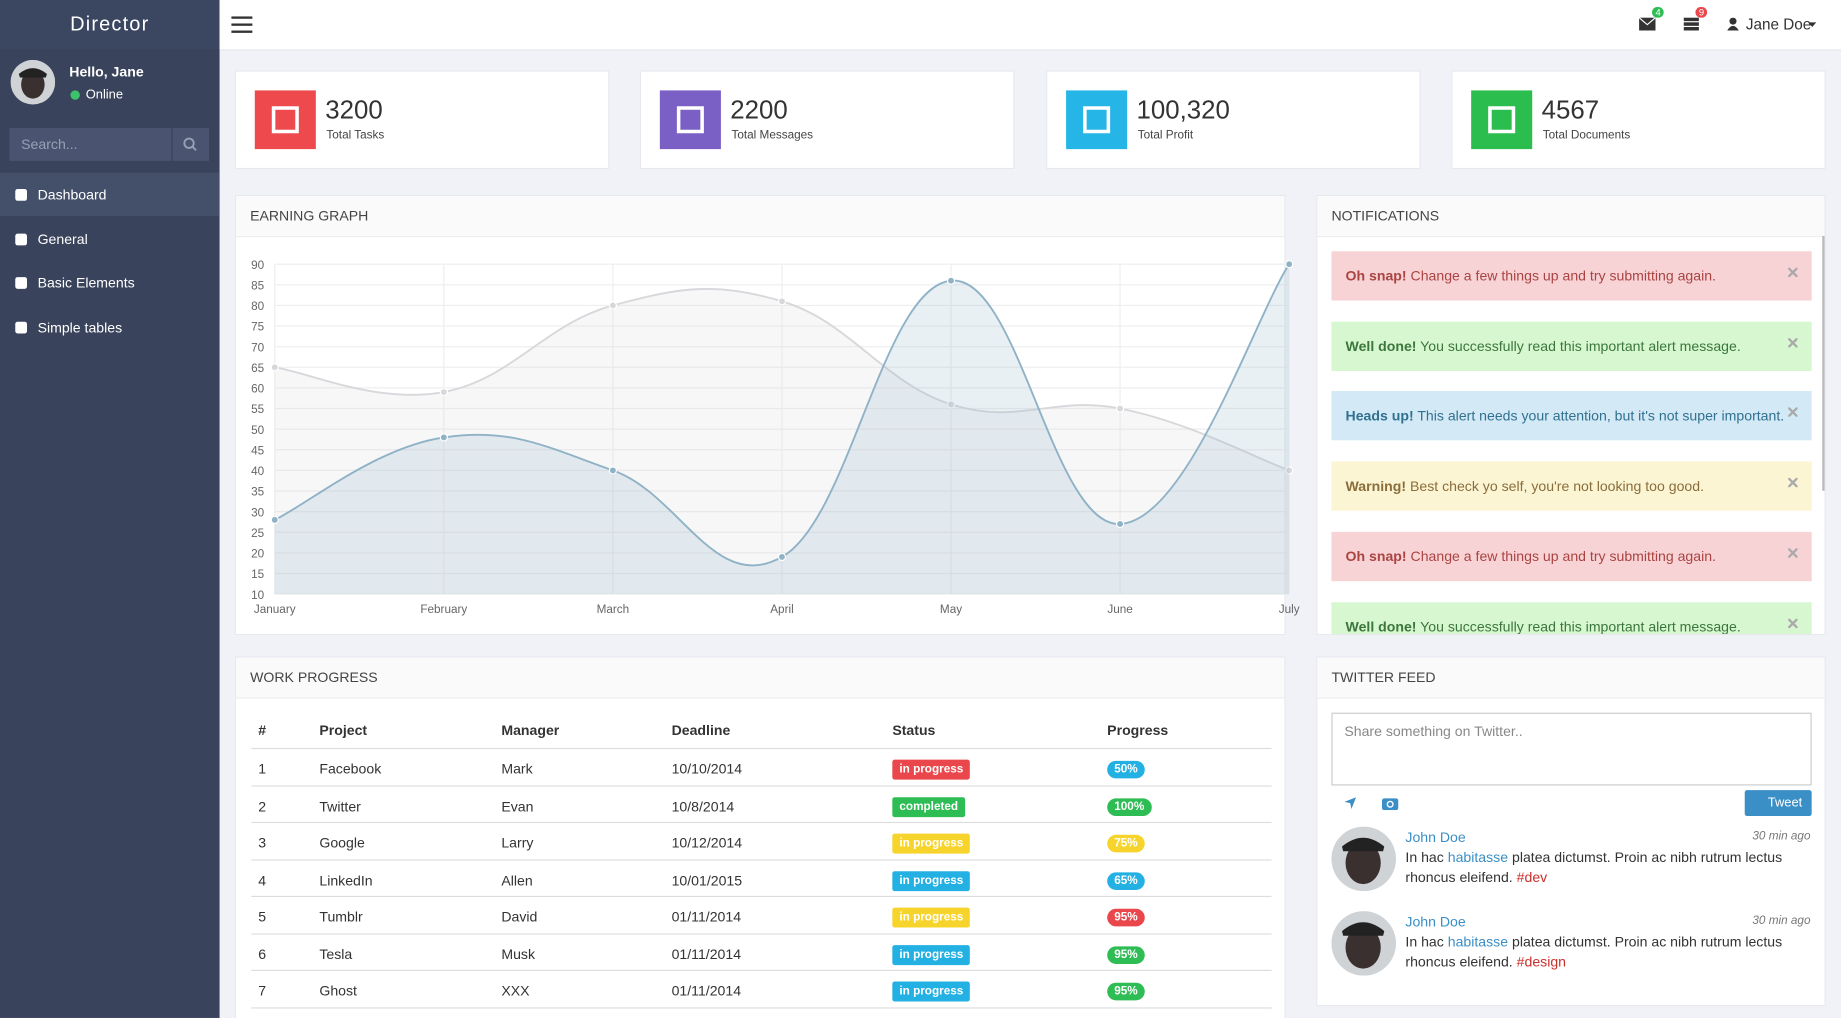 The width and height of the screenshot is (1841, 1018). What do you see at coordinates (1812, 25) in the screenshot?
I see `caret` at bounding box center [1812, 25].